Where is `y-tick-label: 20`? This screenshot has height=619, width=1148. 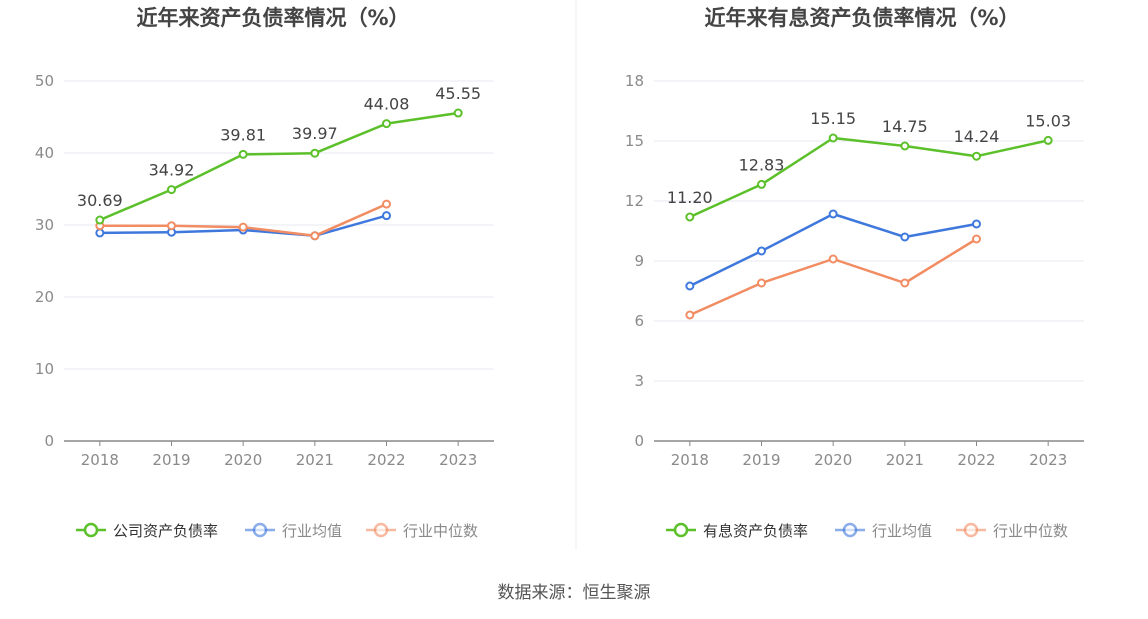 y-tick-label: 20 is located at coordinates (44, 297).